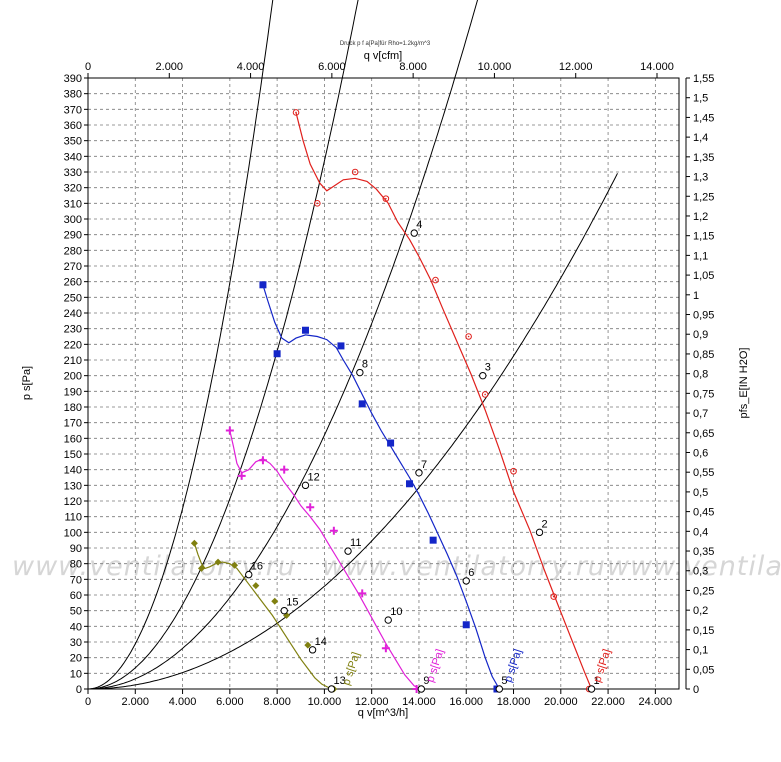 Image resolution: width=781 pixels, height=762 pixels. Describe the element at coordinates (76, 674) in the screenshot. I see `y-left-tick-label: 10` at that location.